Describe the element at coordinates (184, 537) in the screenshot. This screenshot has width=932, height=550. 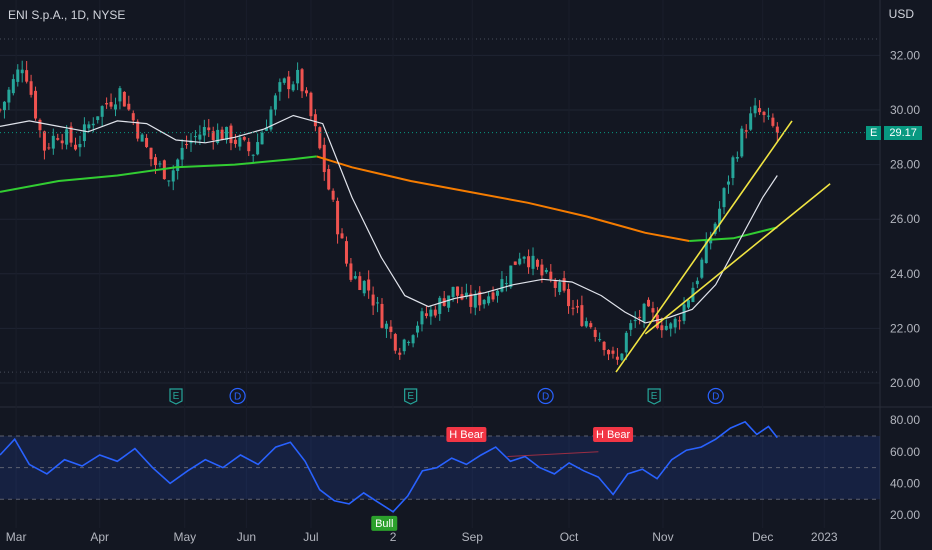
I see `time-tick-2: May` at that location.